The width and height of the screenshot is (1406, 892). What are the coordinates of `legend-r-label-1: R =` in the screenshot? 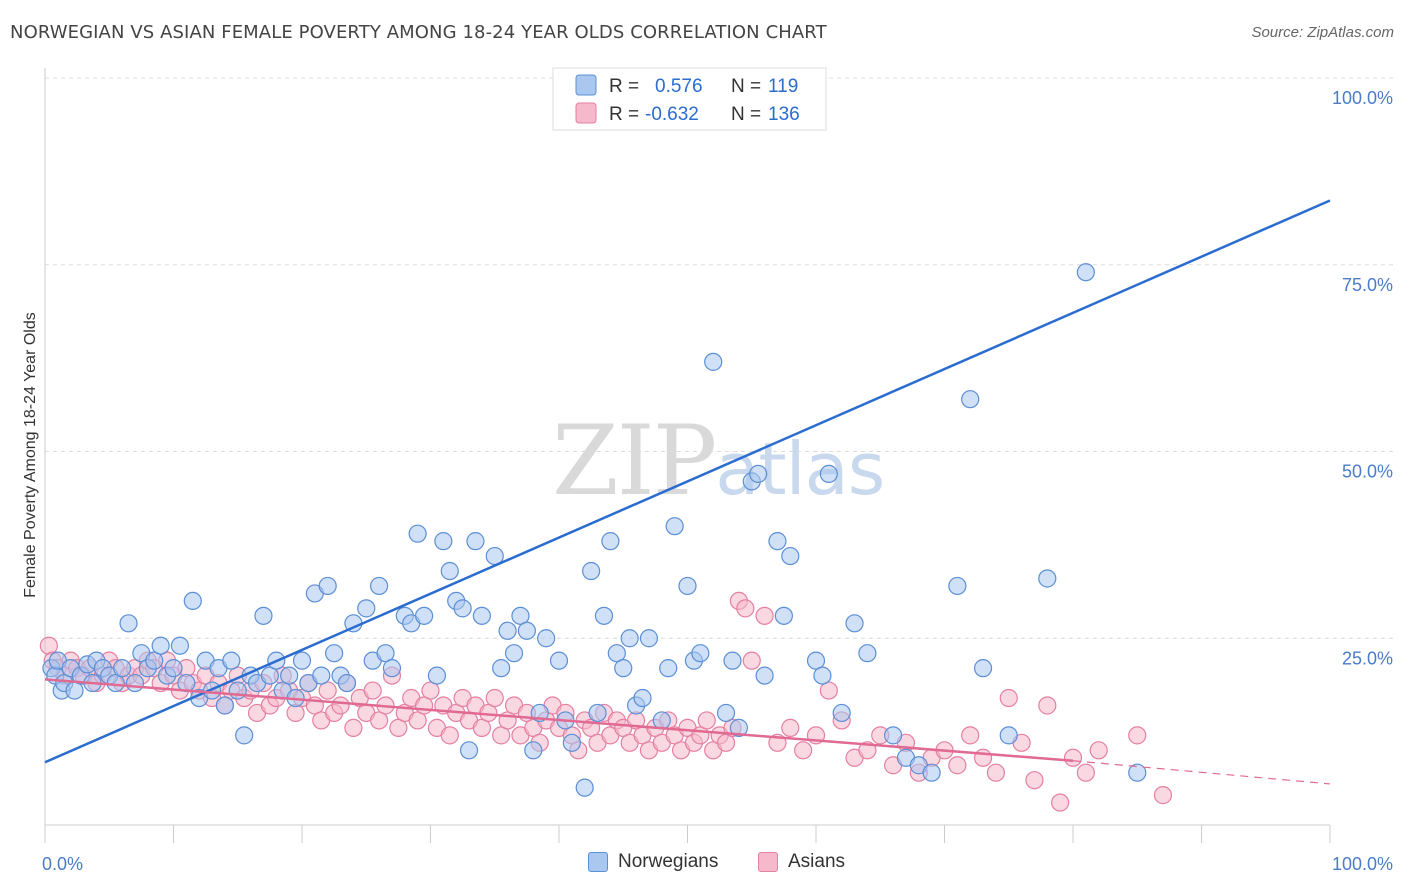 It's located at (624, 86).